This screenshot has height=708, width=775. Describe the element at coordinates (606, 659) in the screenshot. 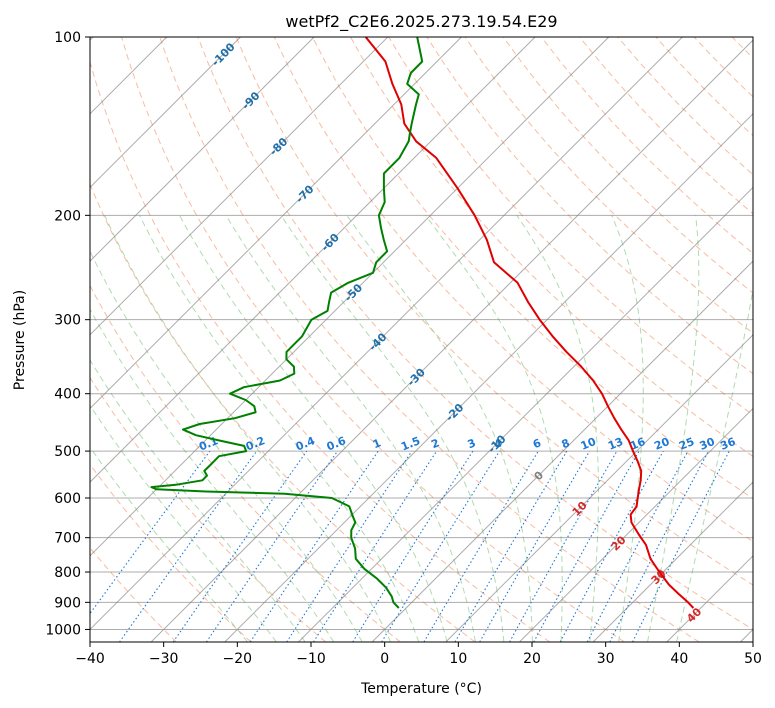

I see `x-tick-label: 30` at that location.